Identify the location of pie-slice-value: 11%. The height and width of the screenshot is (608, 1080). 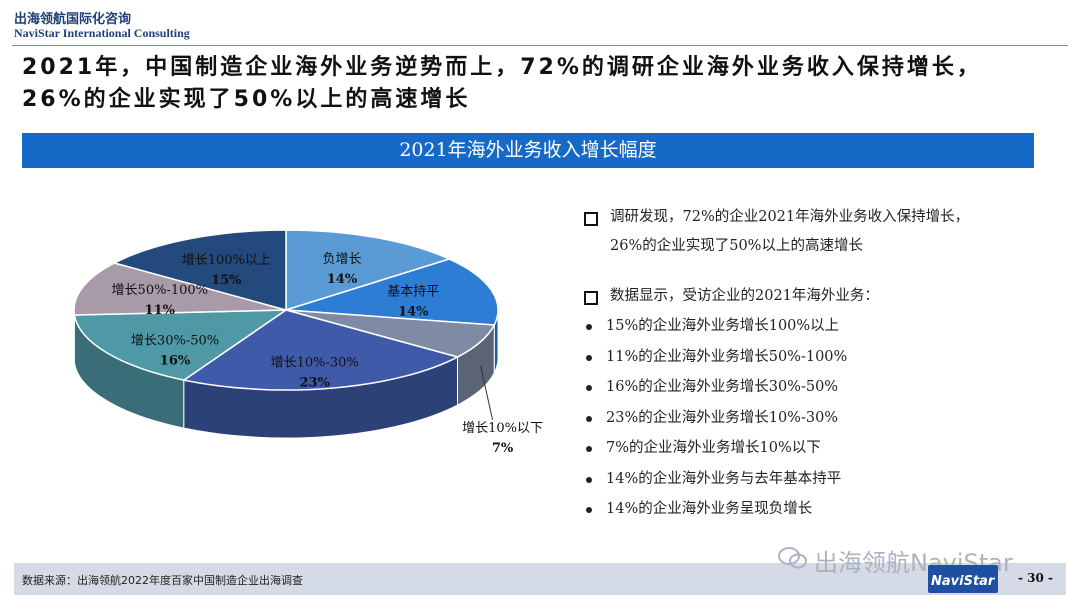
(160, 310).